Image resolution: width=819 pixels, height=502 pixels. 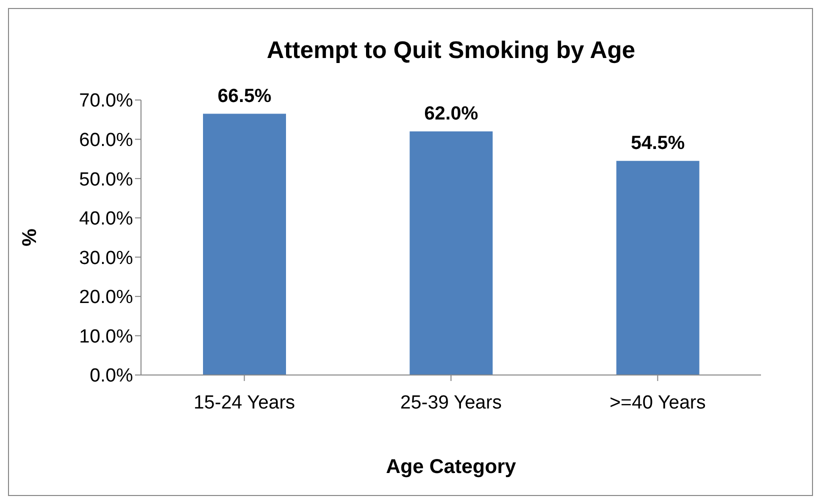 What do you see at coordinates (112, 376) in the screenshot?
I see `y-tick-label: 0.0%` at bounding box center [112, 376].